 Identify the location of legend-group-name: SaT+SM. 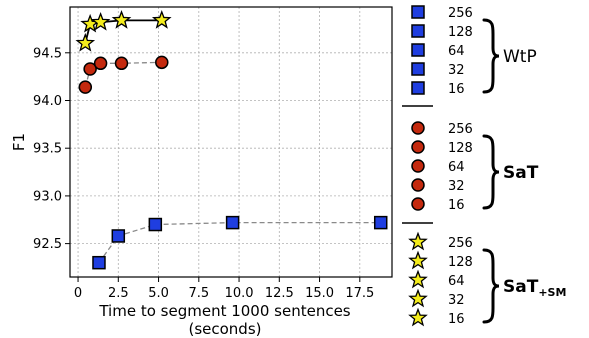
(534, 288).